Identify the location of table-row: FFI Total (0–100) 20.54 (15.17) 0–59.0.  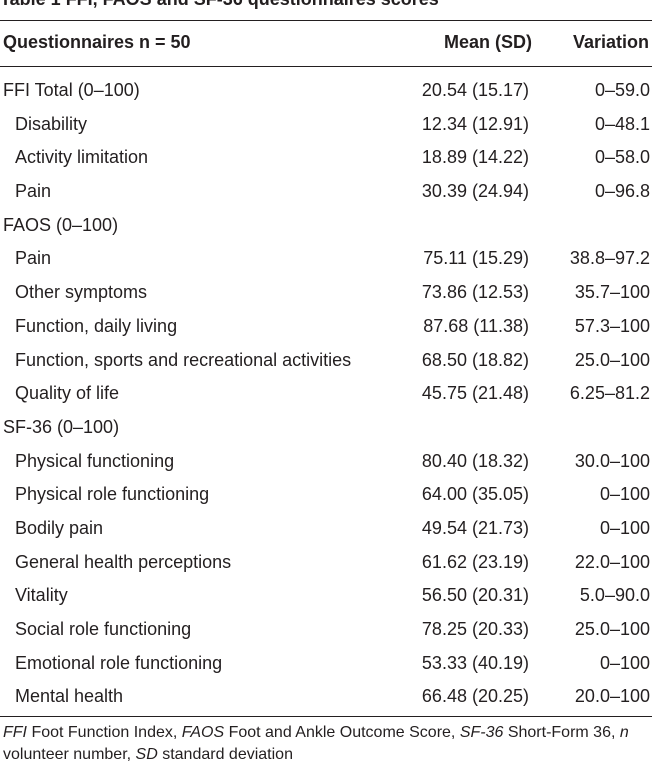
(326, 91).